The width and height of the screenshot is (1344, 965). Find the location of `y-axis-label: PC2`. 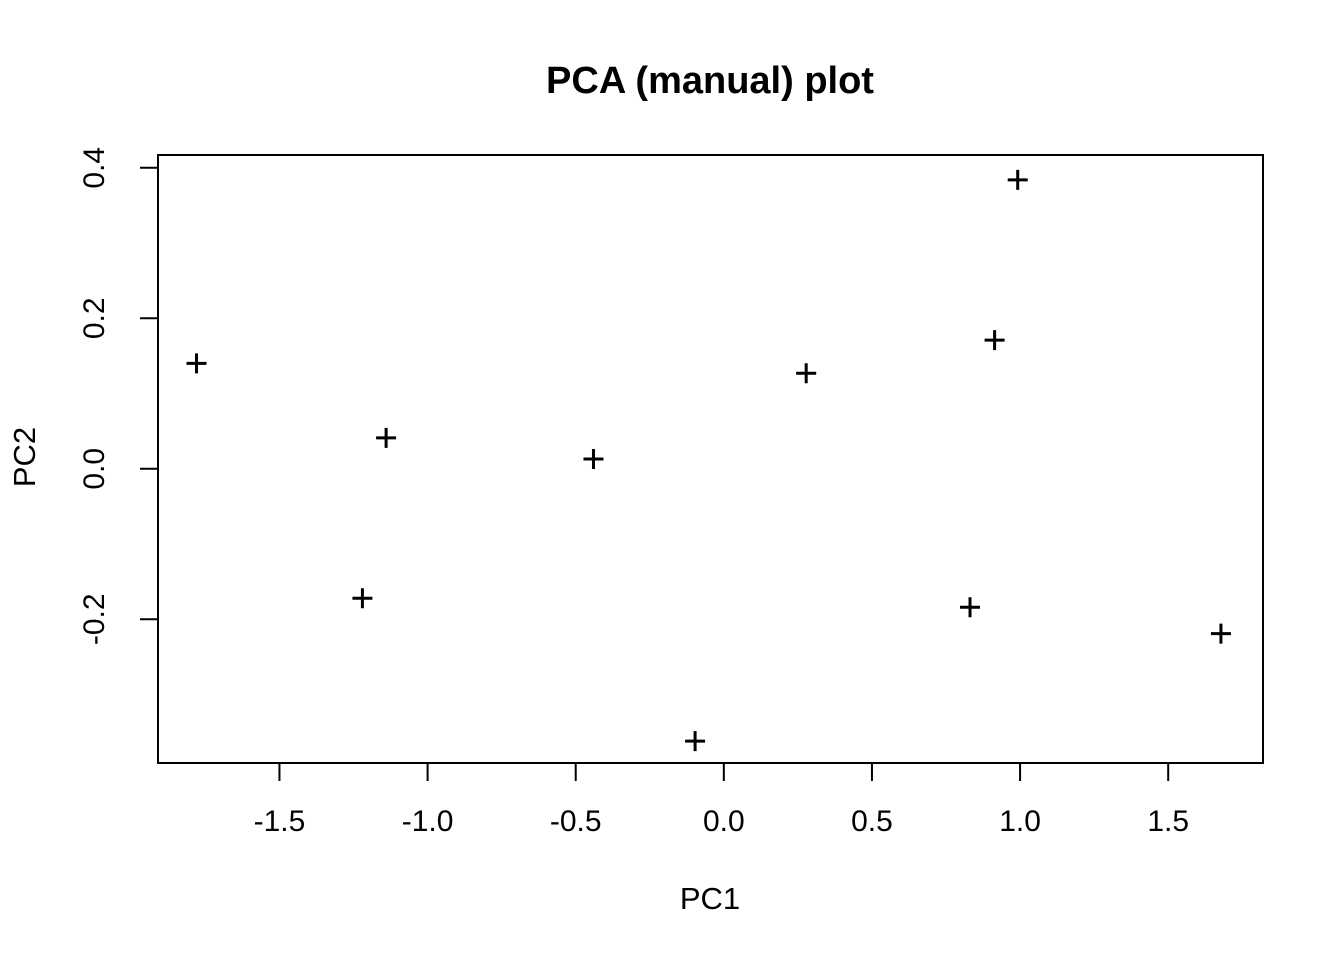

y-axis-label: PC2 is located at coordinates (24, 457).